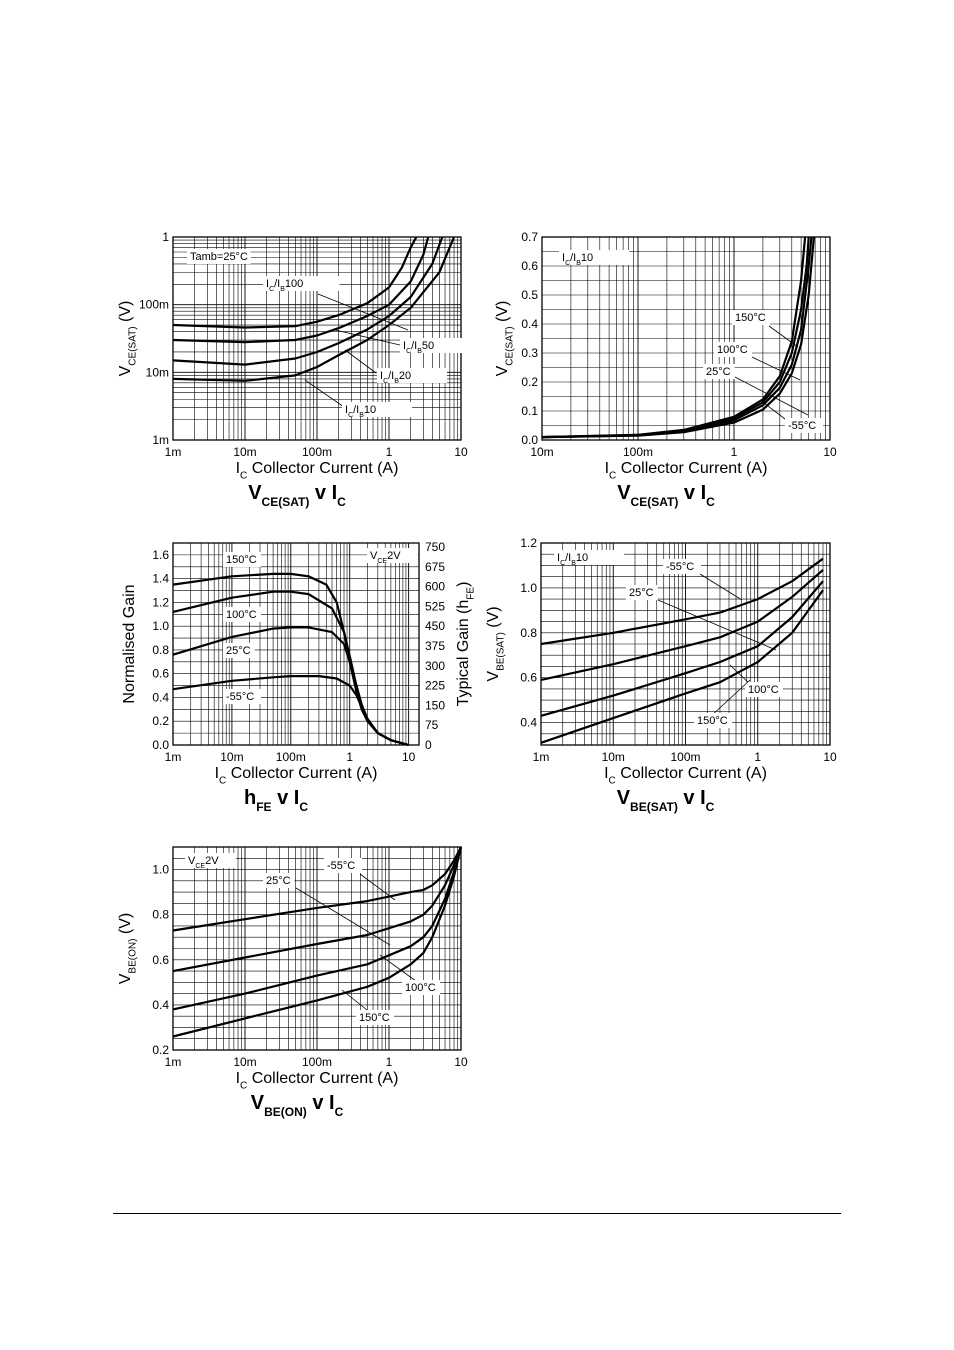  What do you see at coordinates (529, 353) in the screenshot?
I see `y-tick-label: 0.3` at bounding box center [529, 353].